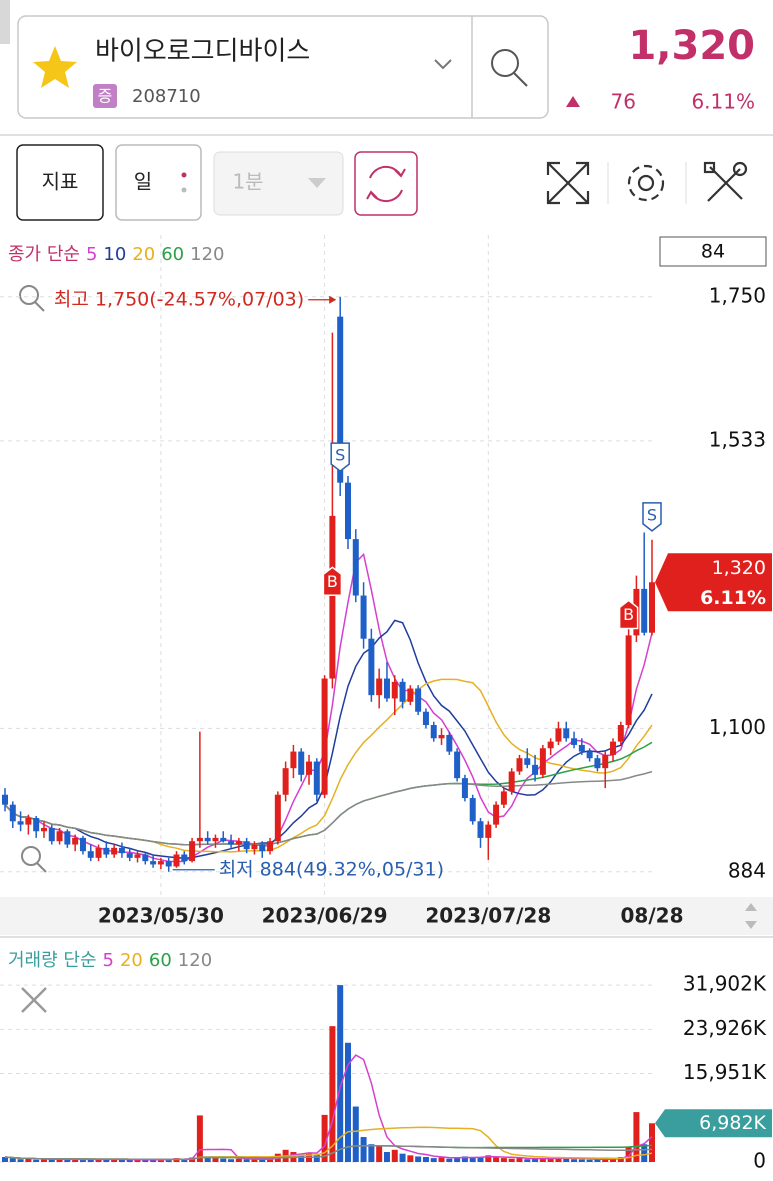  I want to click on signal-shape, so click(340, 457).